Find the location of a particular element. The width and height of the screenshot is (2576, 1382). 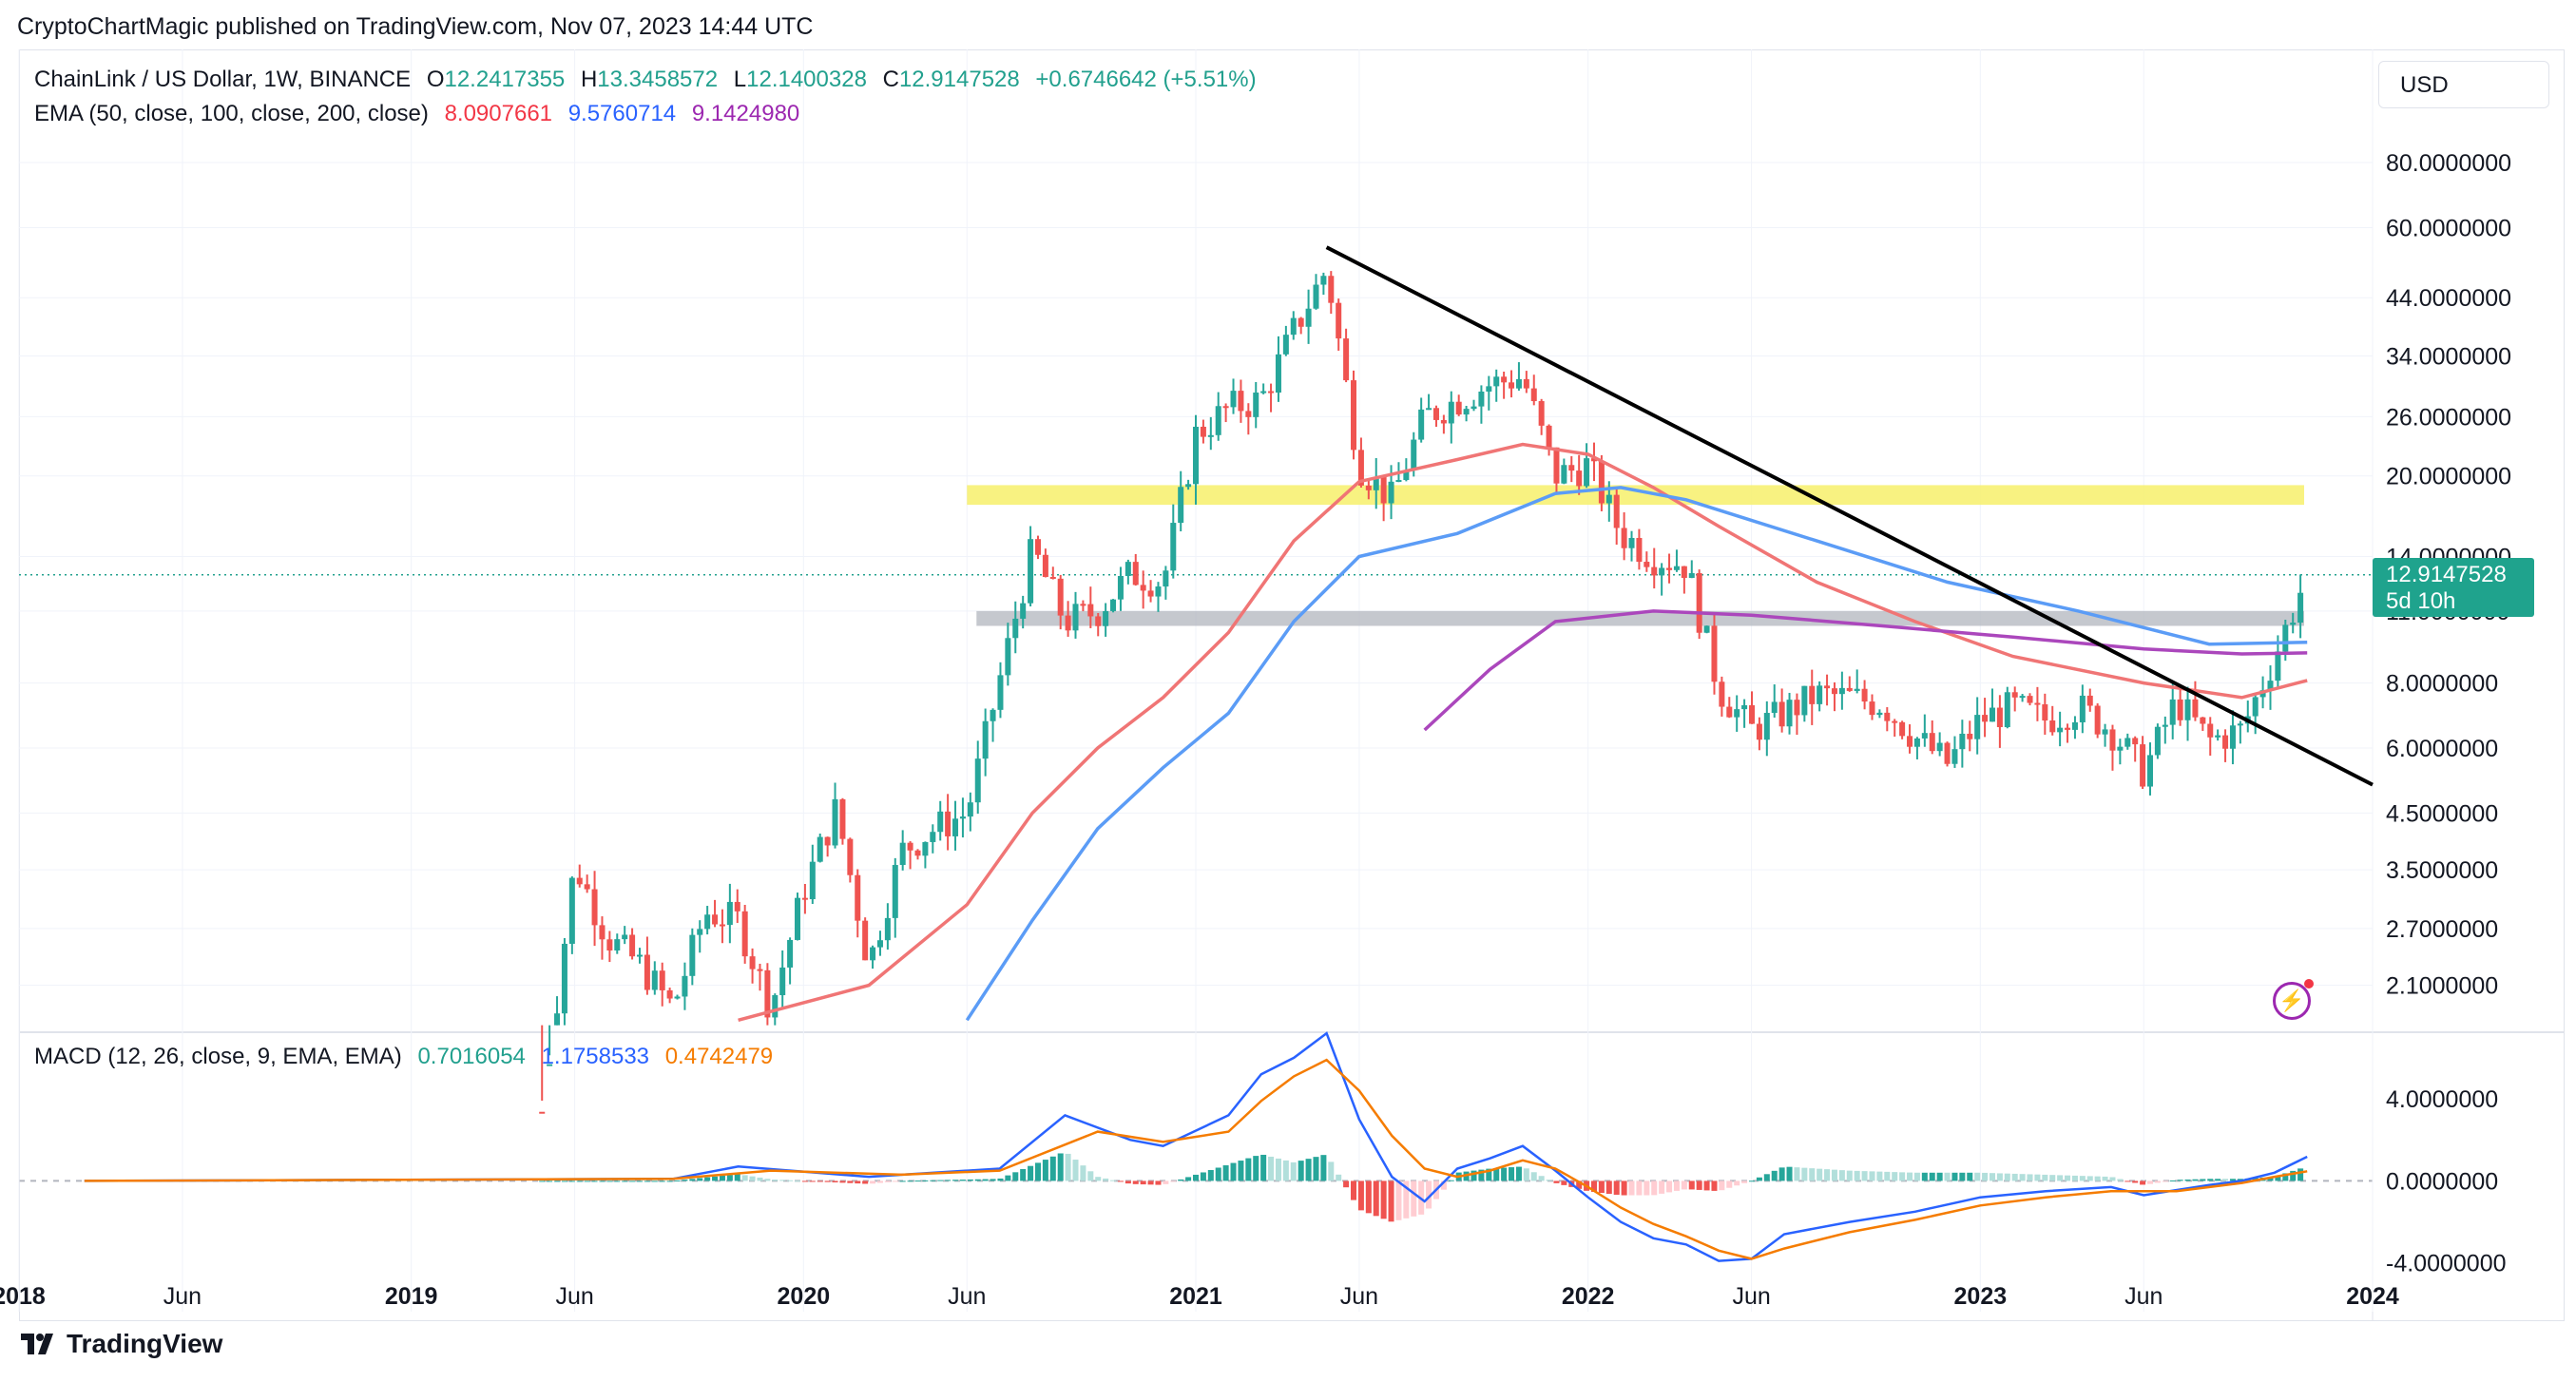

macd-line is located at coordinates (1196, 1146).